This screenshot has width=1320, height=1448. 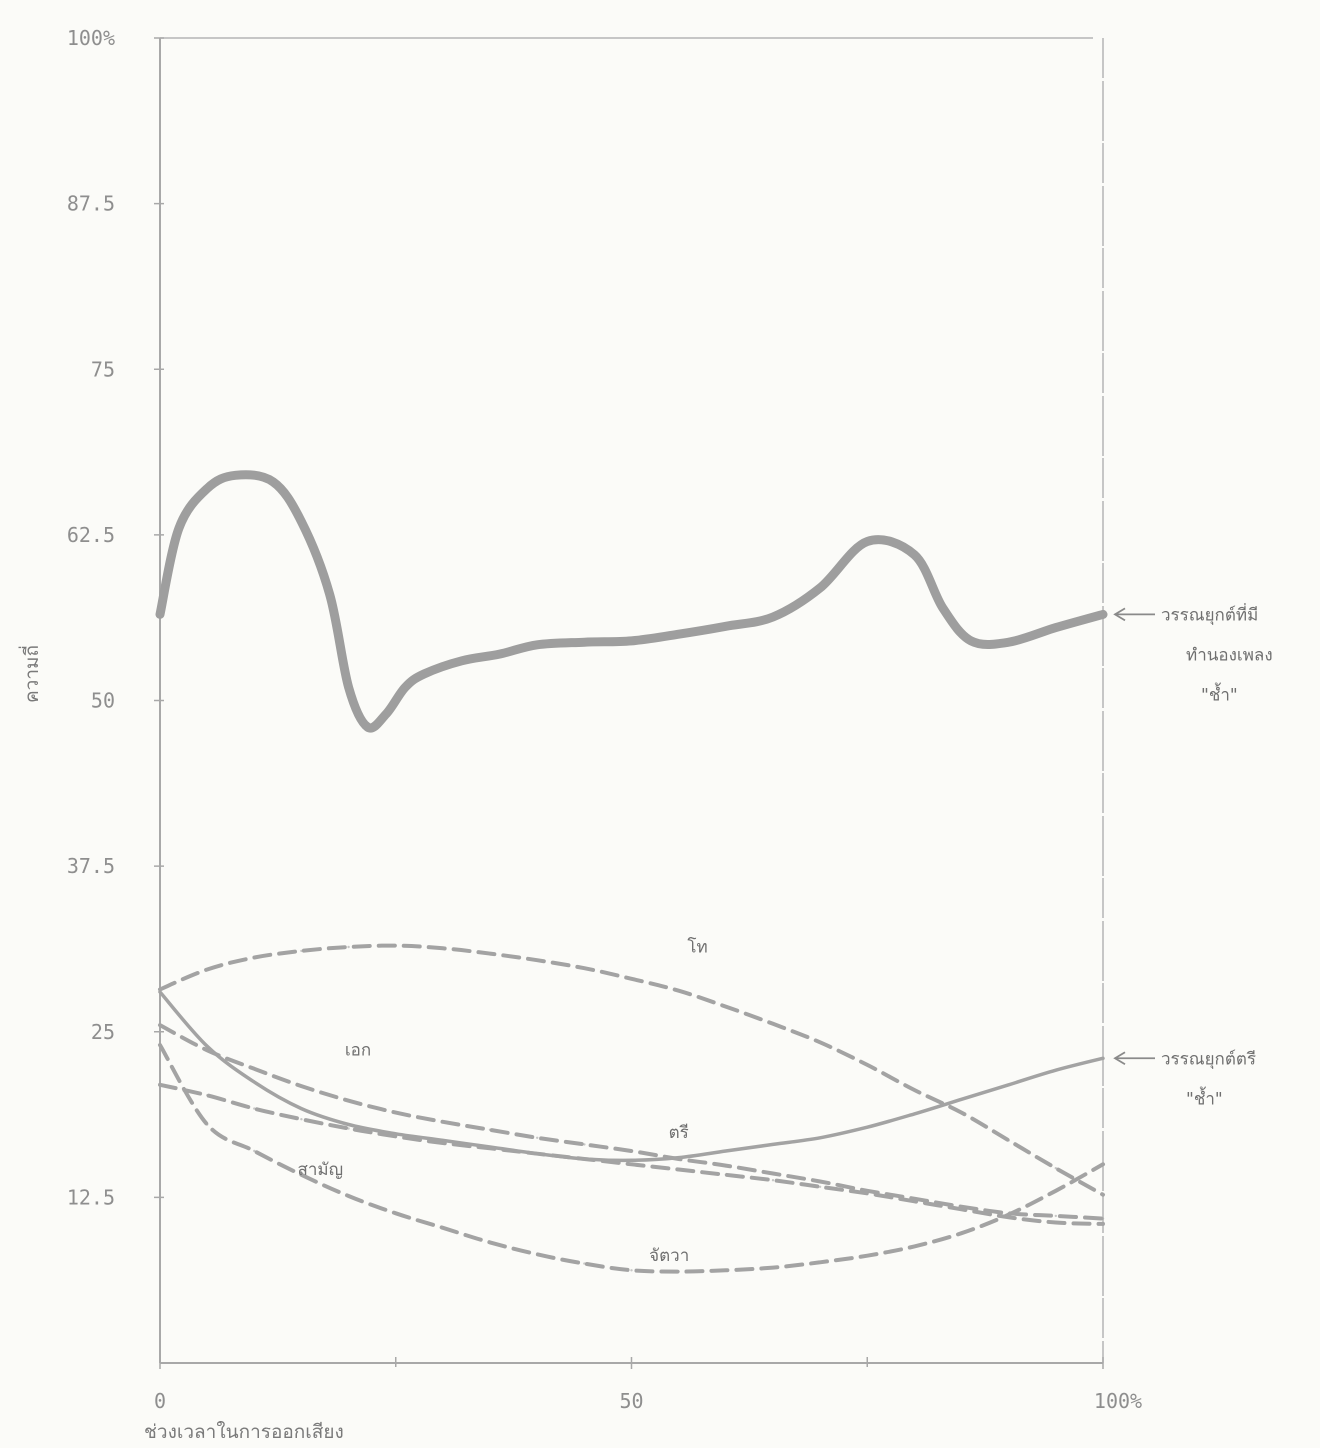 What do you see at coordinates (103, 1032) in the screenshot?
I see `y-tick-label: 25` at bounding box center [103, 1032].